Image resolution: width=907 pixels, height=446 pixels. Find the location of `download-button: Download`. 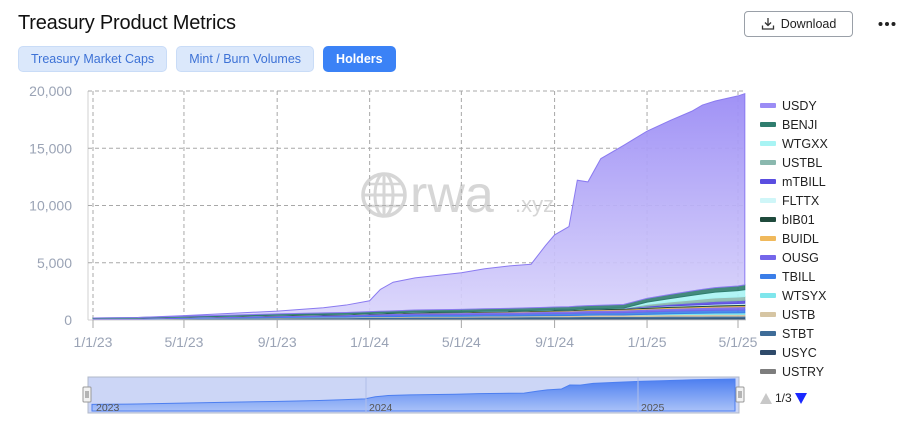

download-button: Download is located at coordinates (798, 24).